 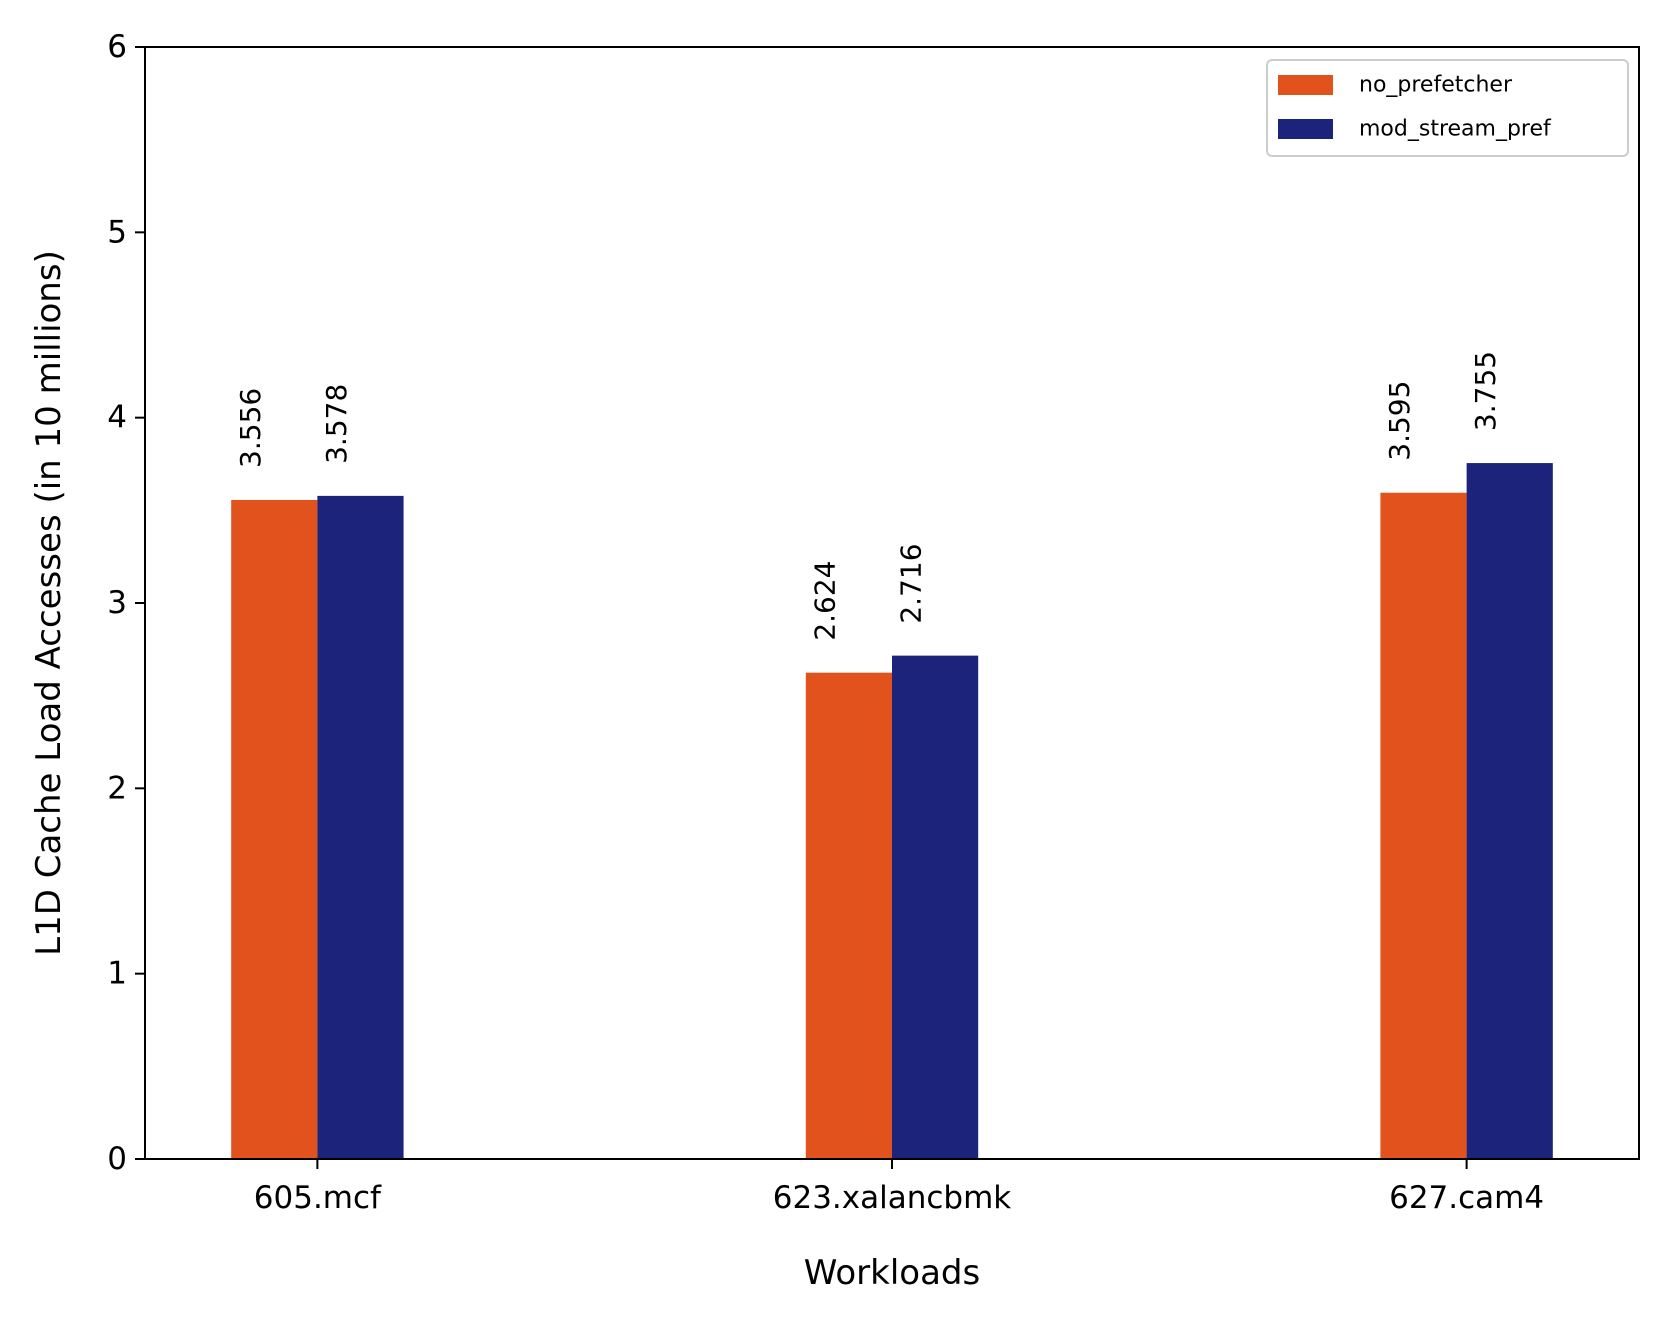 I want to click on x-tick-label: 623.xalancbmk, so click(x=892, y=1198).